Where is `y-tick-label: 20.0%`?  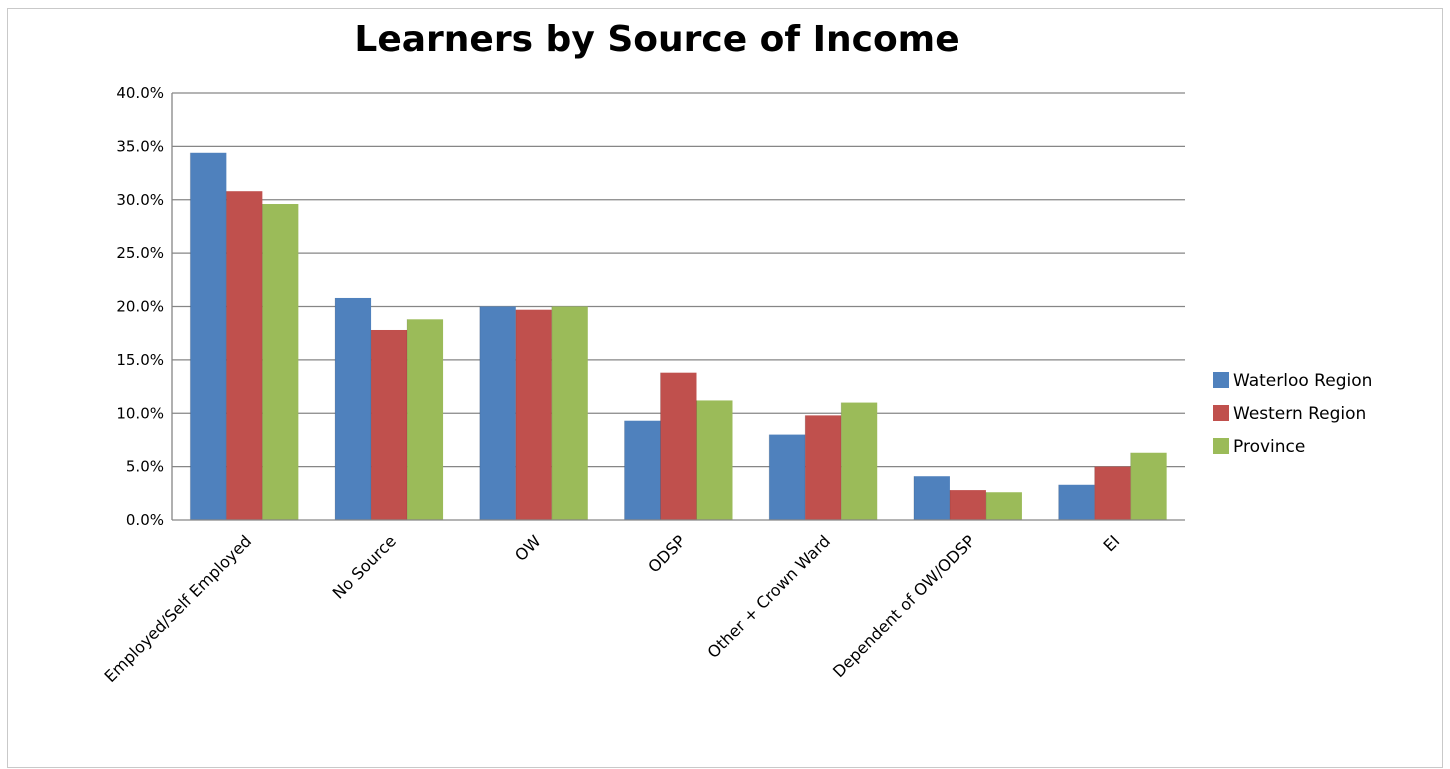 y-tick-label: 20.0% is located at coordinates (140, 307).